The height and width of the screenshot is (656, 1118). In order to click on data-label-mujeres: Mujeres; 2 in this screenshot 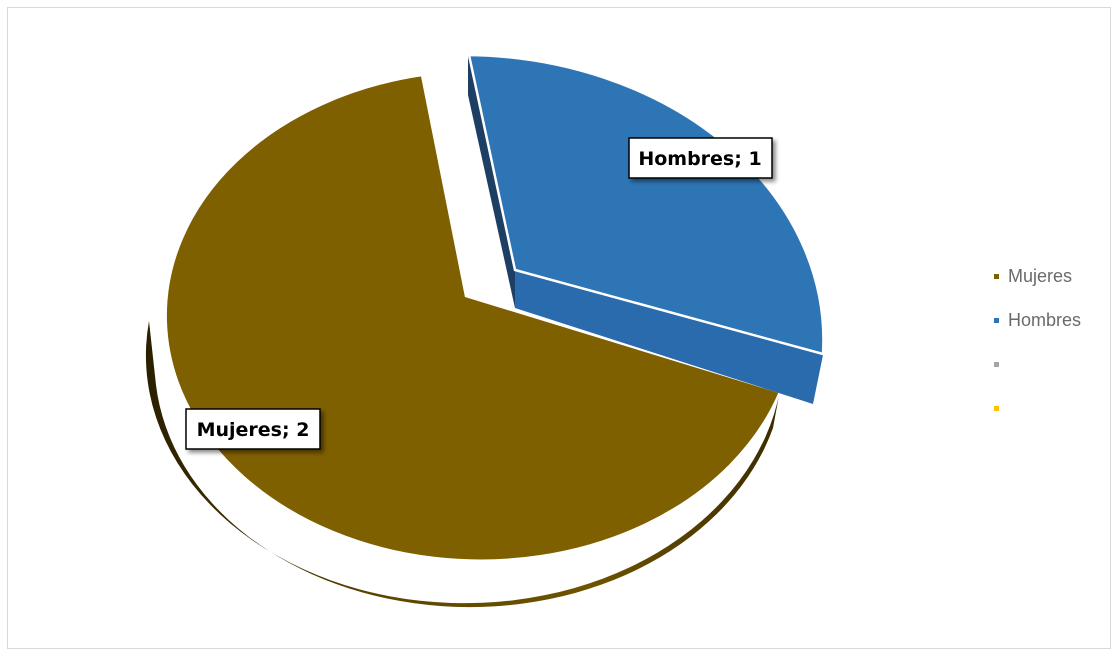, I will do `click(253, 429)`.